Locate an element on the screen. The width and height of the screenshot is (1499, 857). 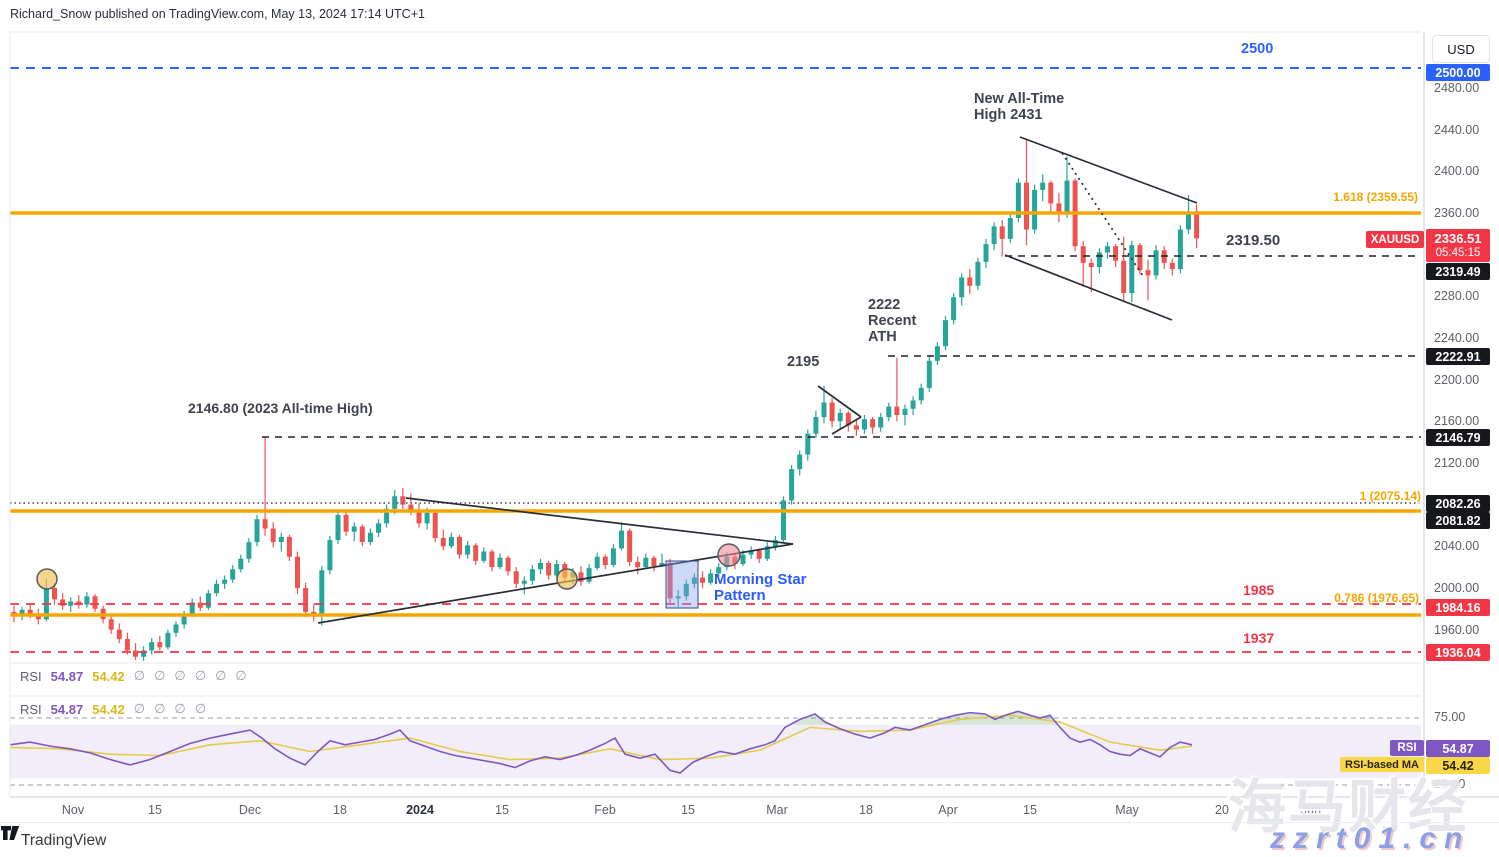
rsi-legend-row-1: RSI 54.87 54.42 ∅∅∅∅∅∅ is located at coordinates (138, 676).